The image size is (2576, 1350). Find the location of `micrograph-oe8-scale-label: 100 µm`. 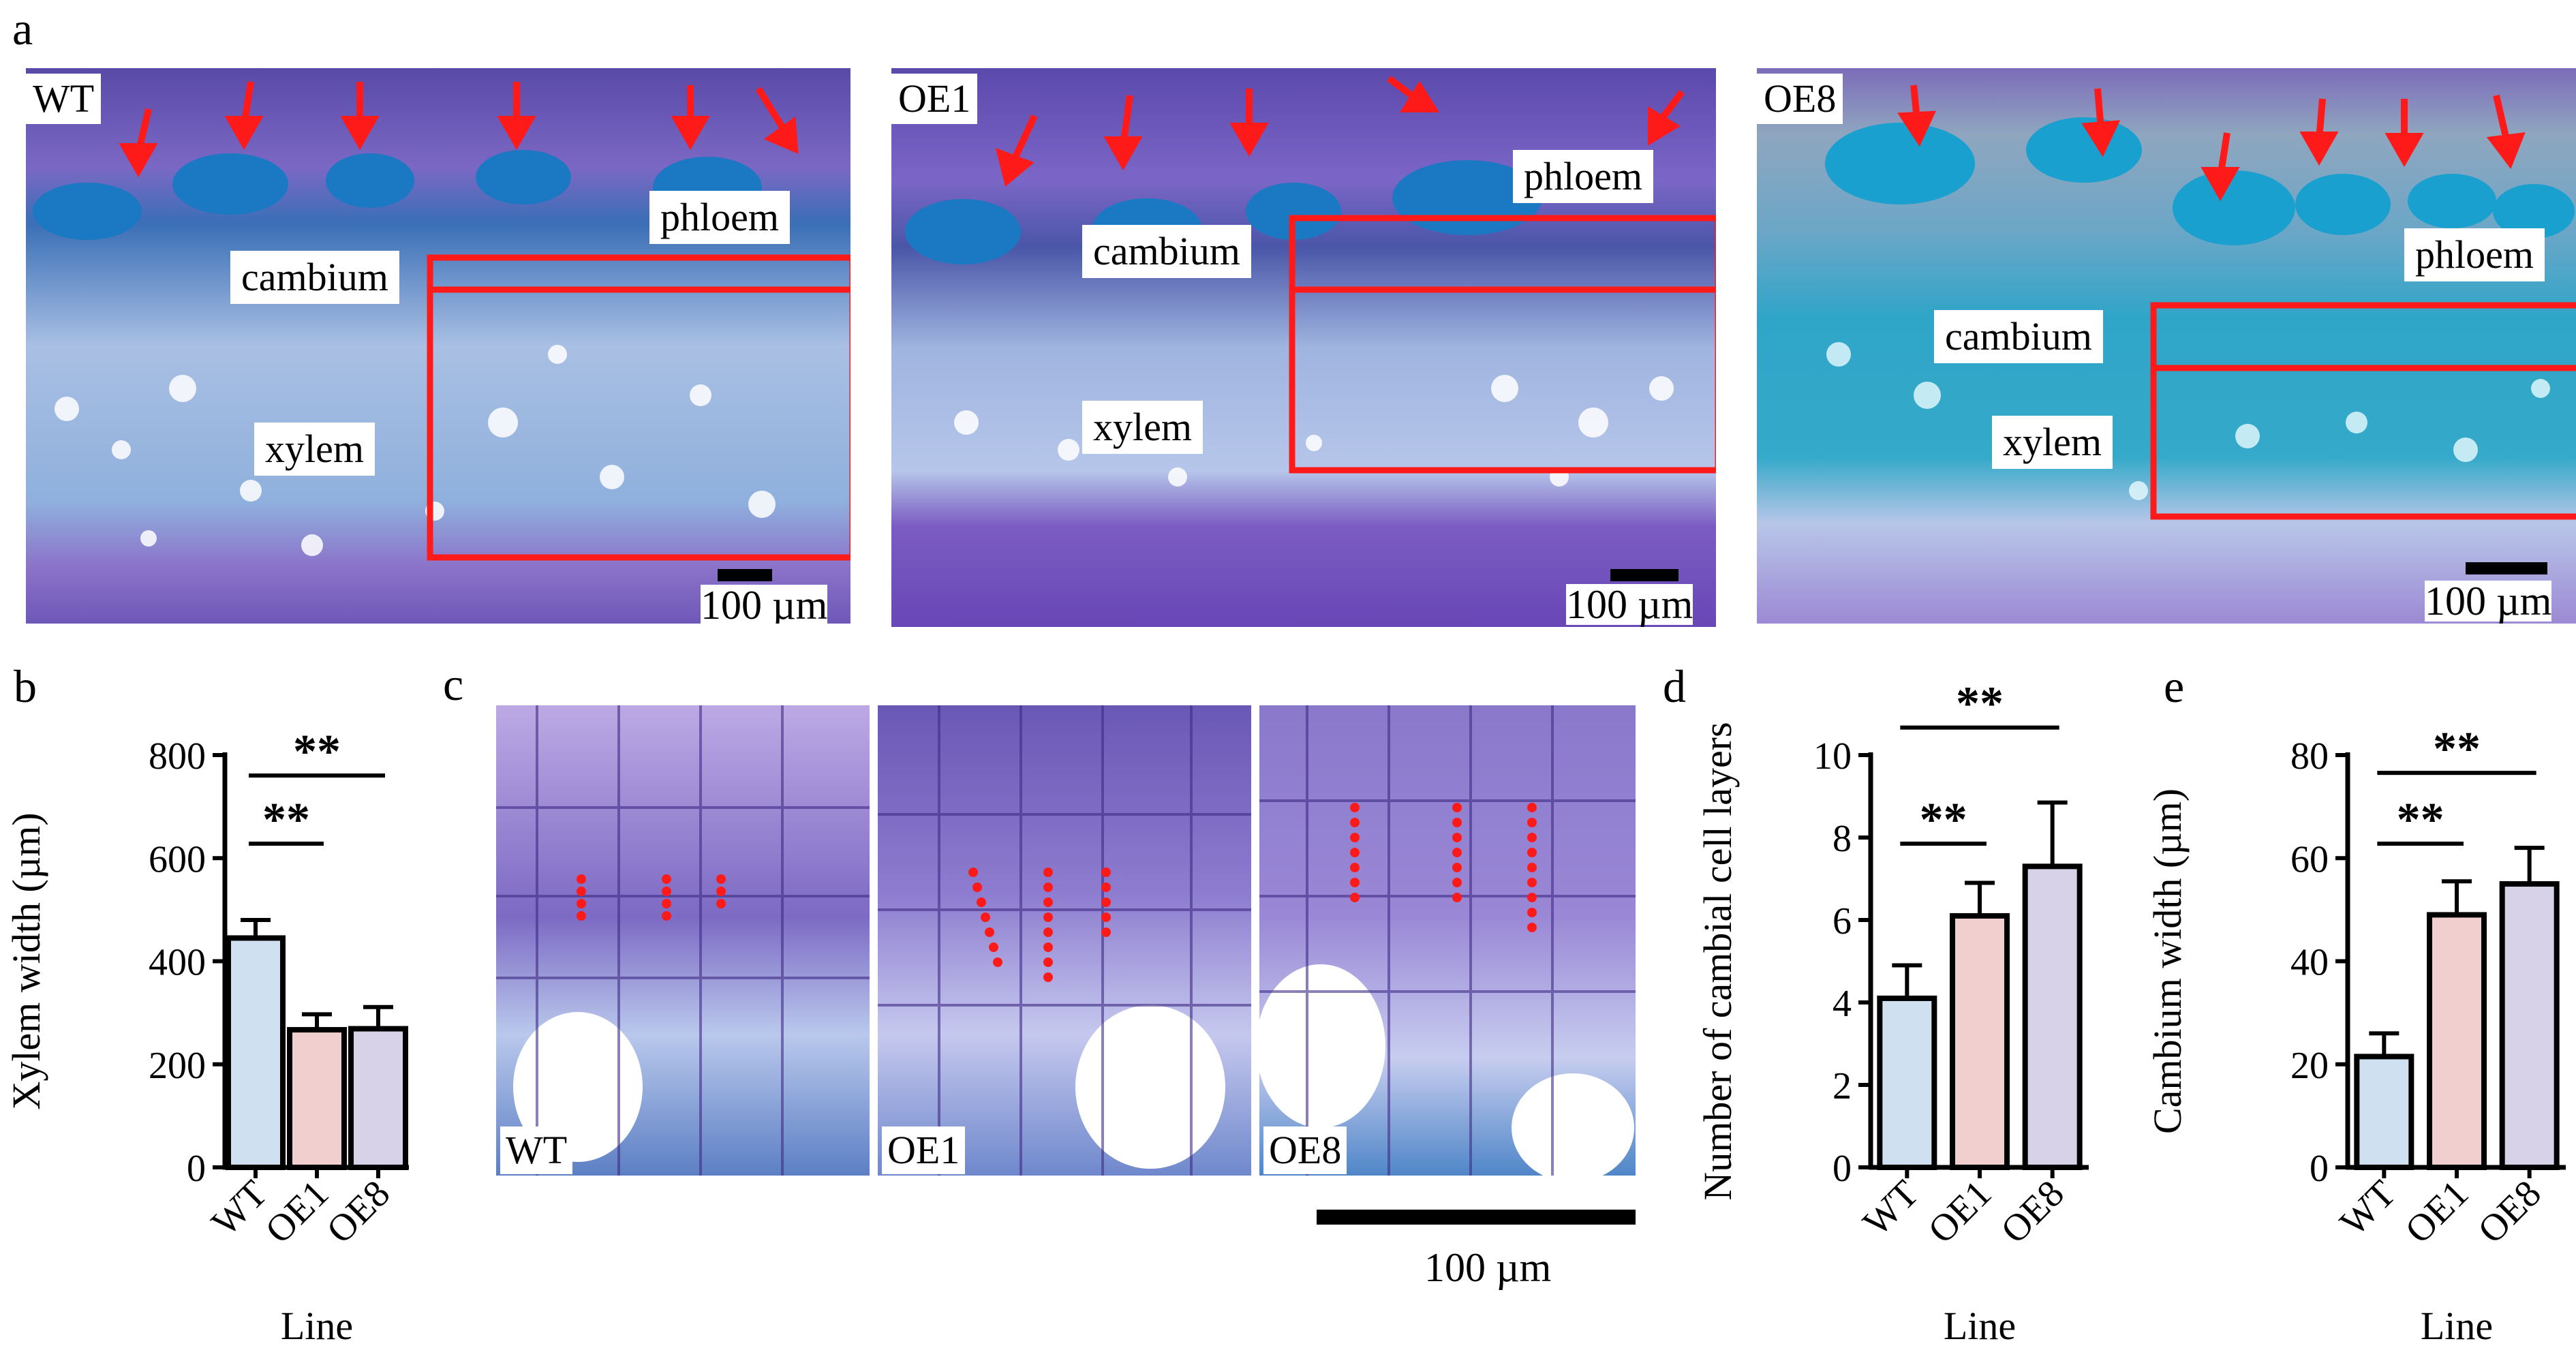

micrograph-oe8-scale-label: 100 µm is located at coordinates (2488, 601).